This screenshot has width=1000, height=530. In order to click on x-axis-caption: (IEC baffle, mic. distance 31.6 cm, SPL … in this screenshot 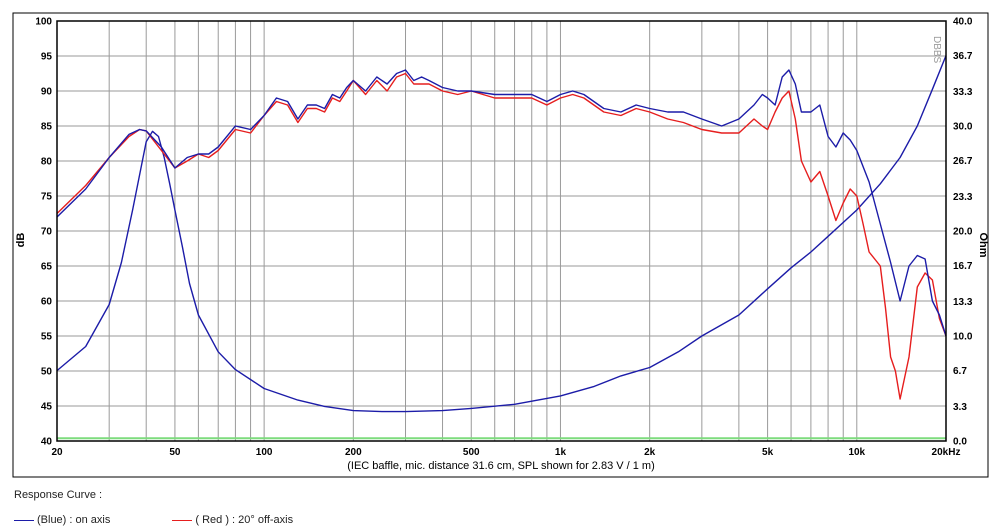, I will do `click(501, 466)`.